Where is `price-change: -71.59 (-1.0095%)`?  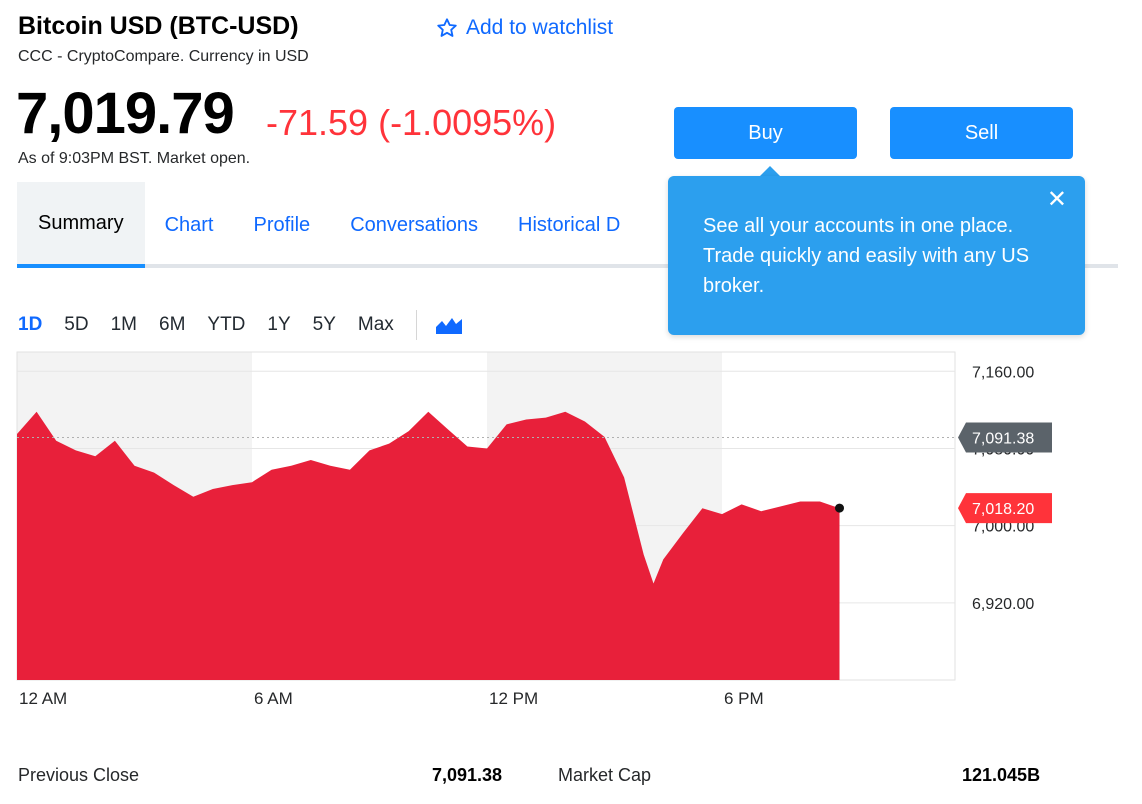
price-change: -71.59 (-1.0095%) is located at coordinates (411, 122).